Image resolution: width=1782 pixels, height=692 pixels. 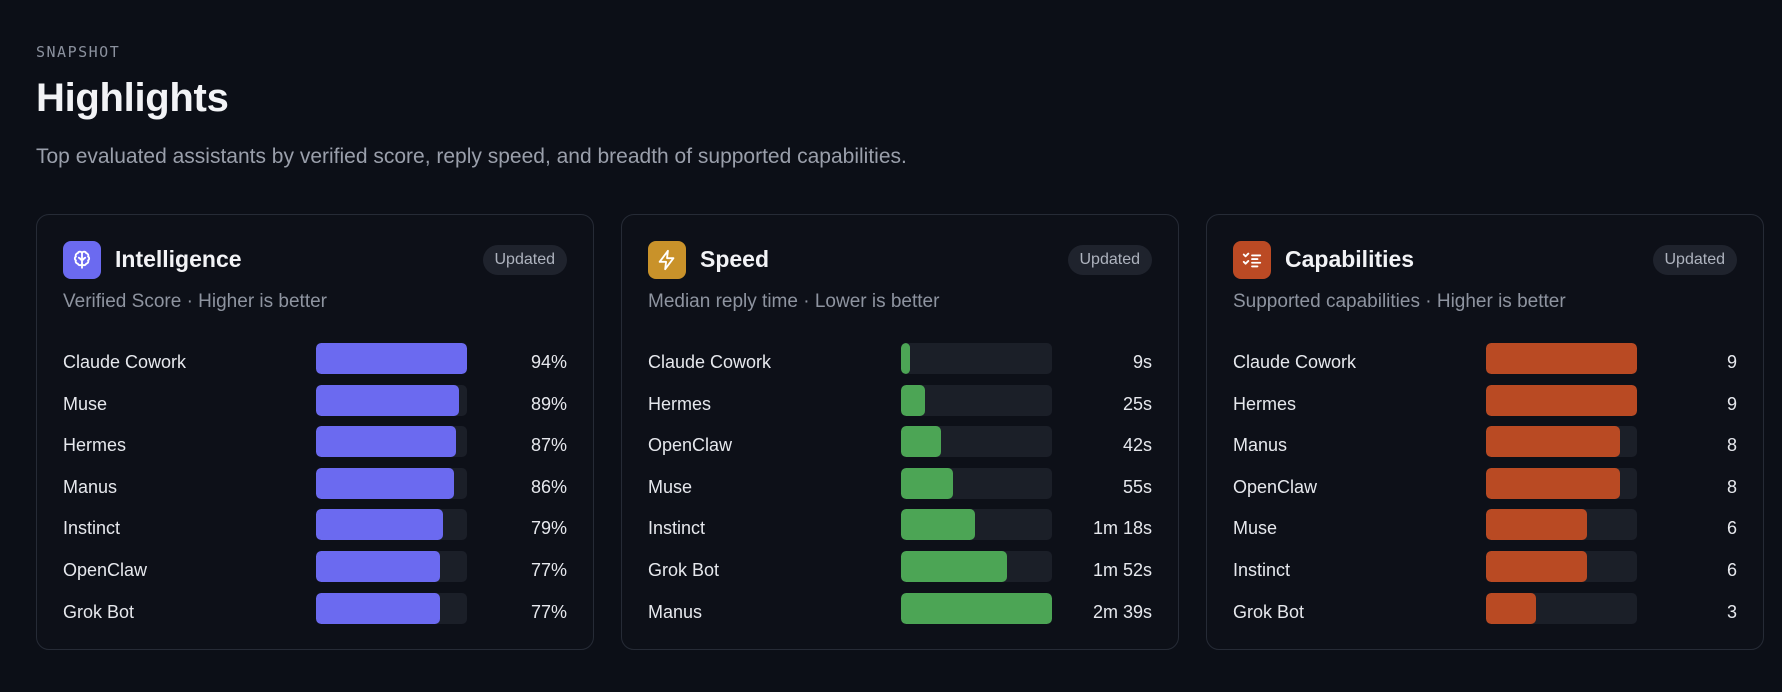 What do you see at coordinates (1485, 571) in the screenshot?
I see `ranking-row: Instinct 6` at bounding box center [1485, 571].